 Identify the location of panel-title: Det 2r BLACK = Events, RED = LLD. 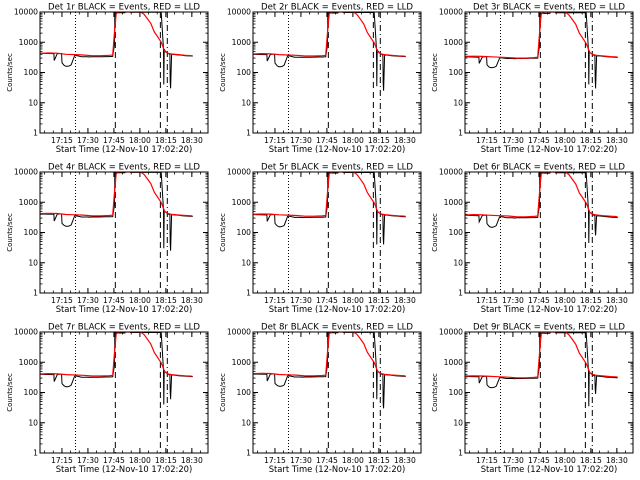
(337, 8).